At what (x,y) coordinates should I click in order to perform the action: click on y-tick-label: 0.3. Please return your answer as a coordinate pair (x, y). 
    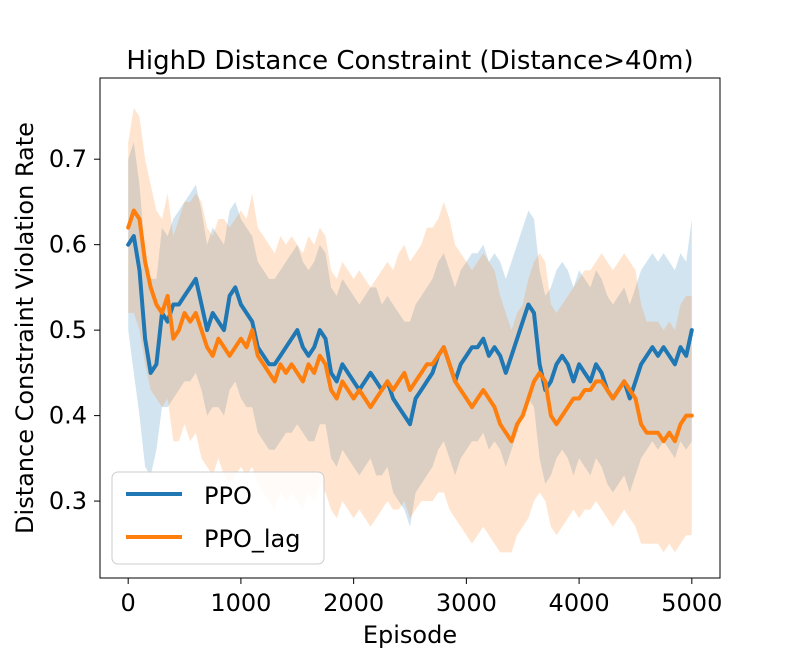
    Looking at the image, I should click on (68, 501).